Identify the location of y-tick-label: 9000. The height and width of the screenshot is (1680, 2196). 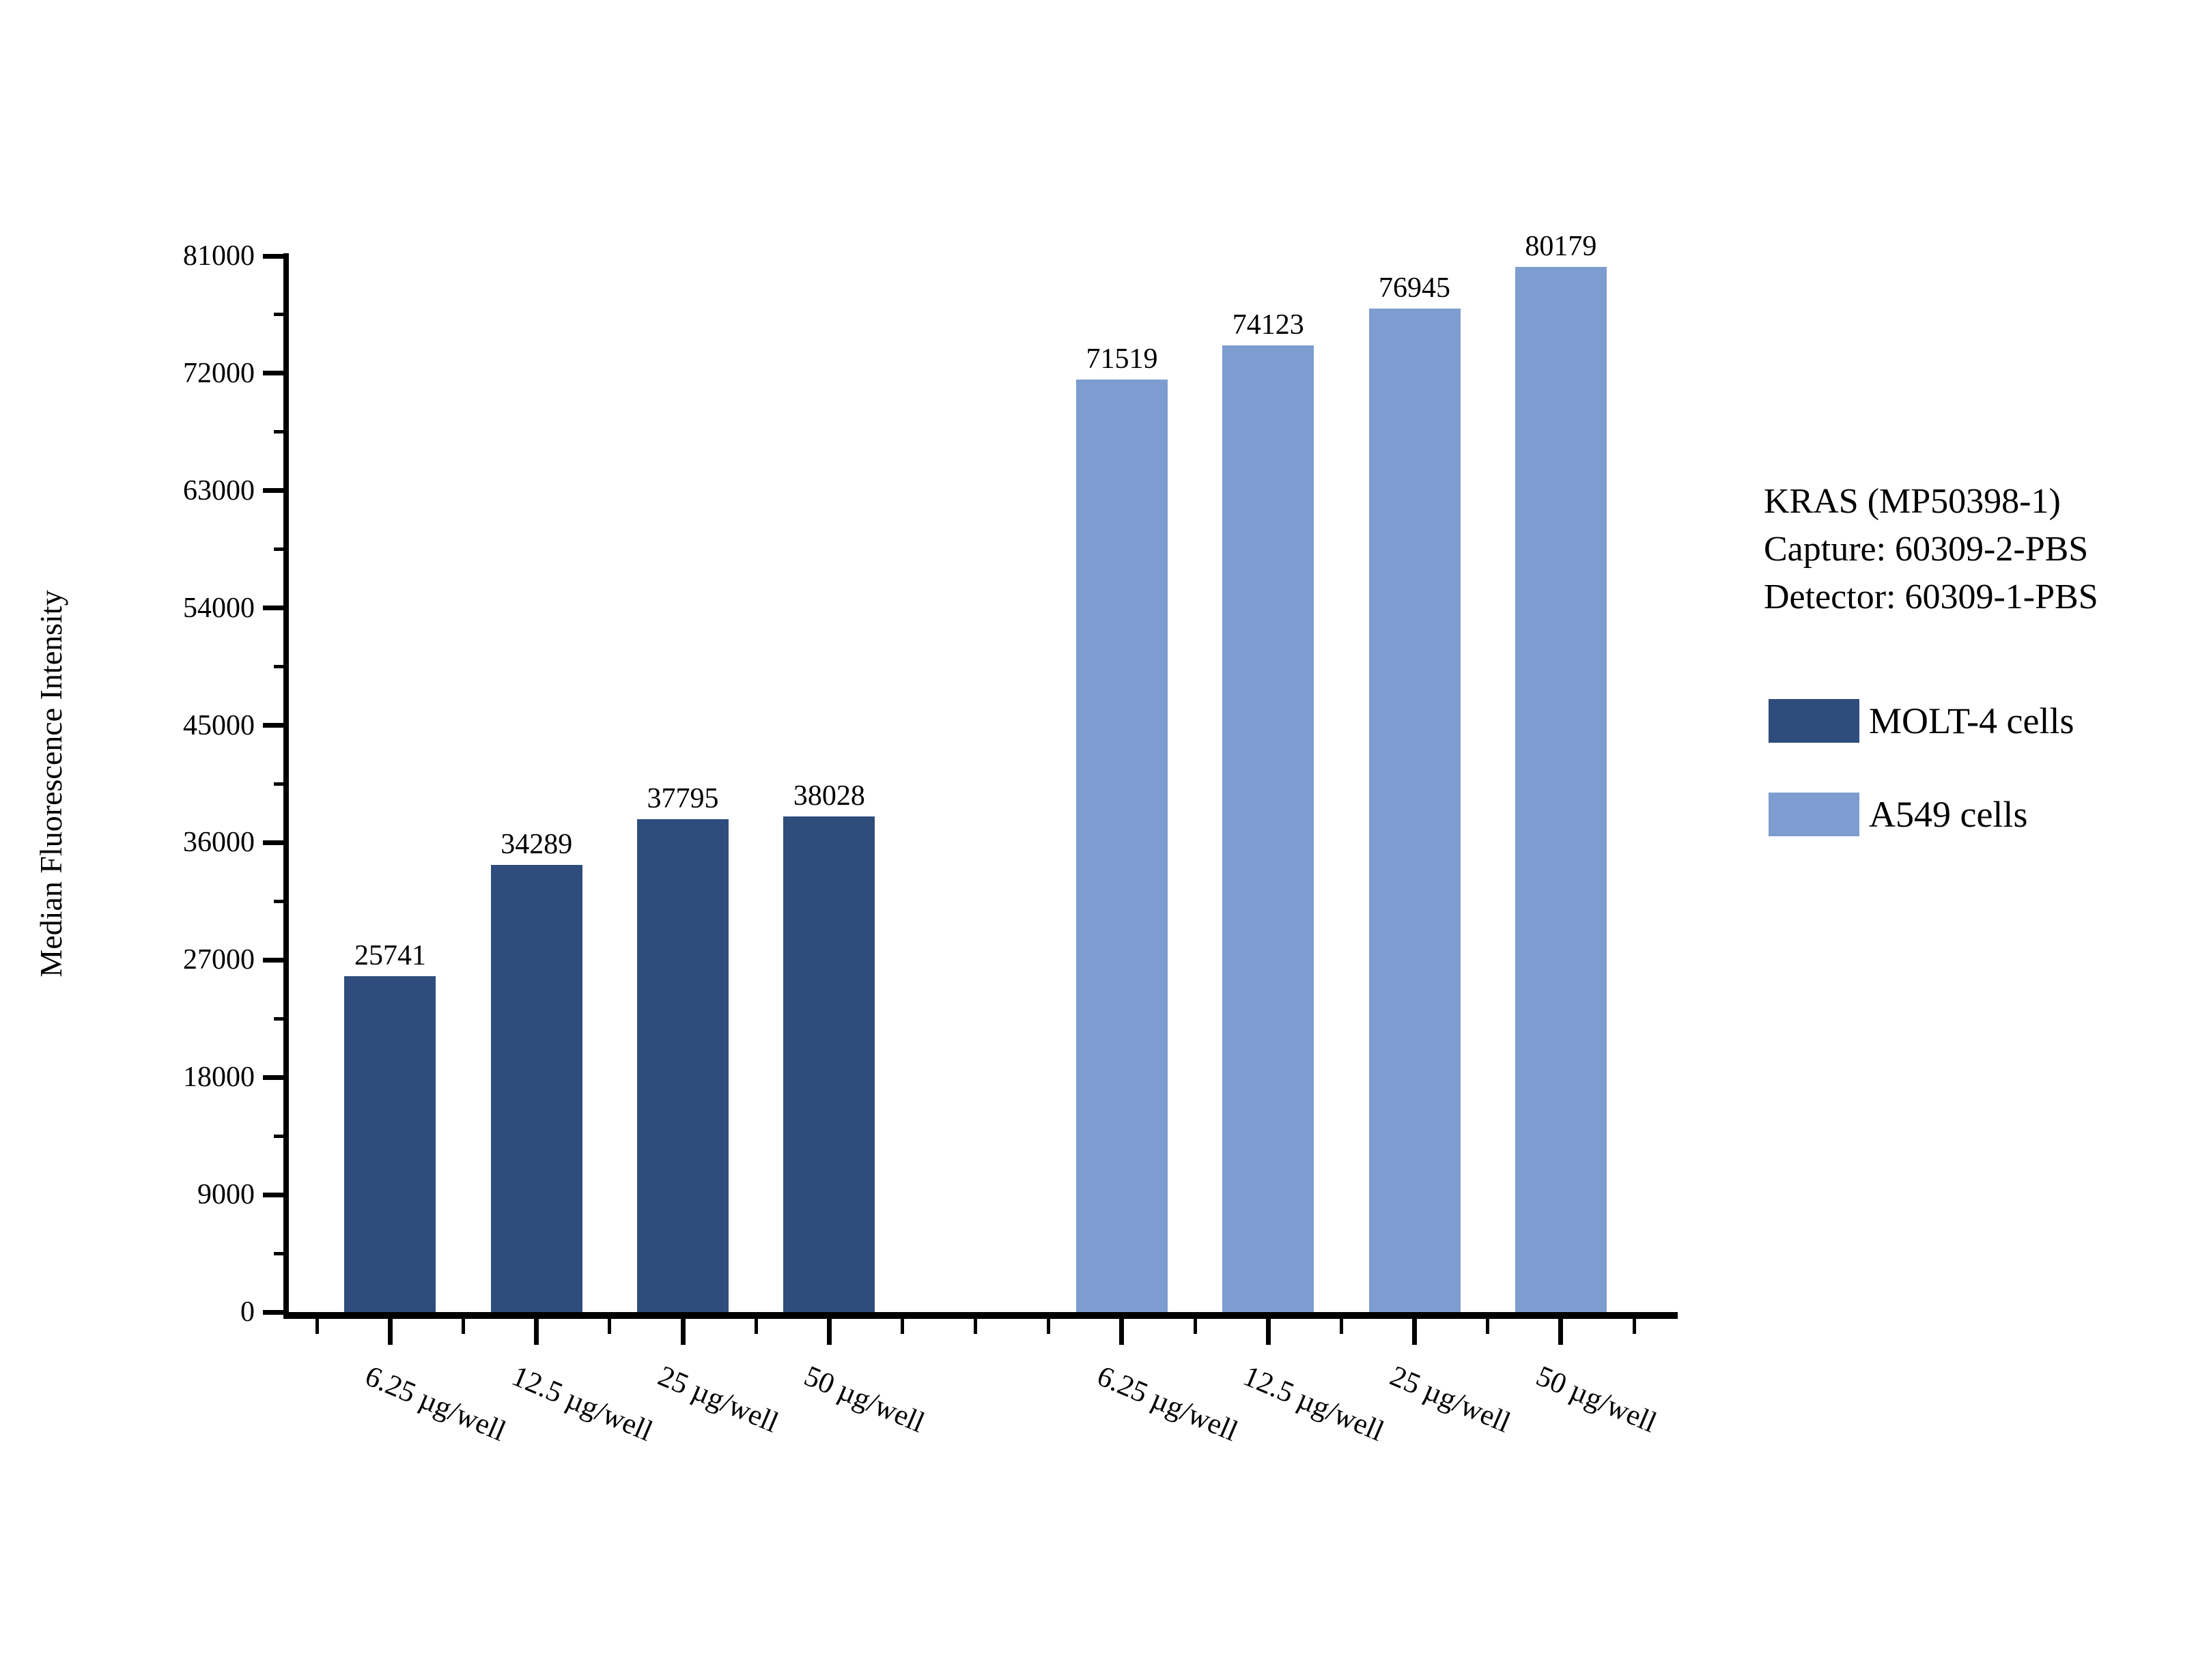
(226, 1195).